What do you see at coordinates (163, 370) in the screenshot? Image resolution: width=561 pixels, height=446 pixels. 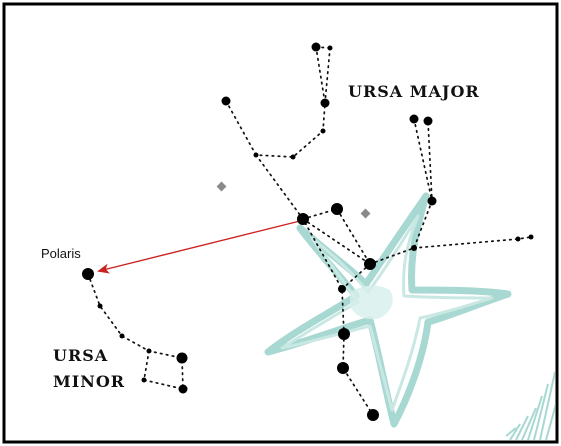 I see `ursa-minor-box` at bounding box center [163, 370].